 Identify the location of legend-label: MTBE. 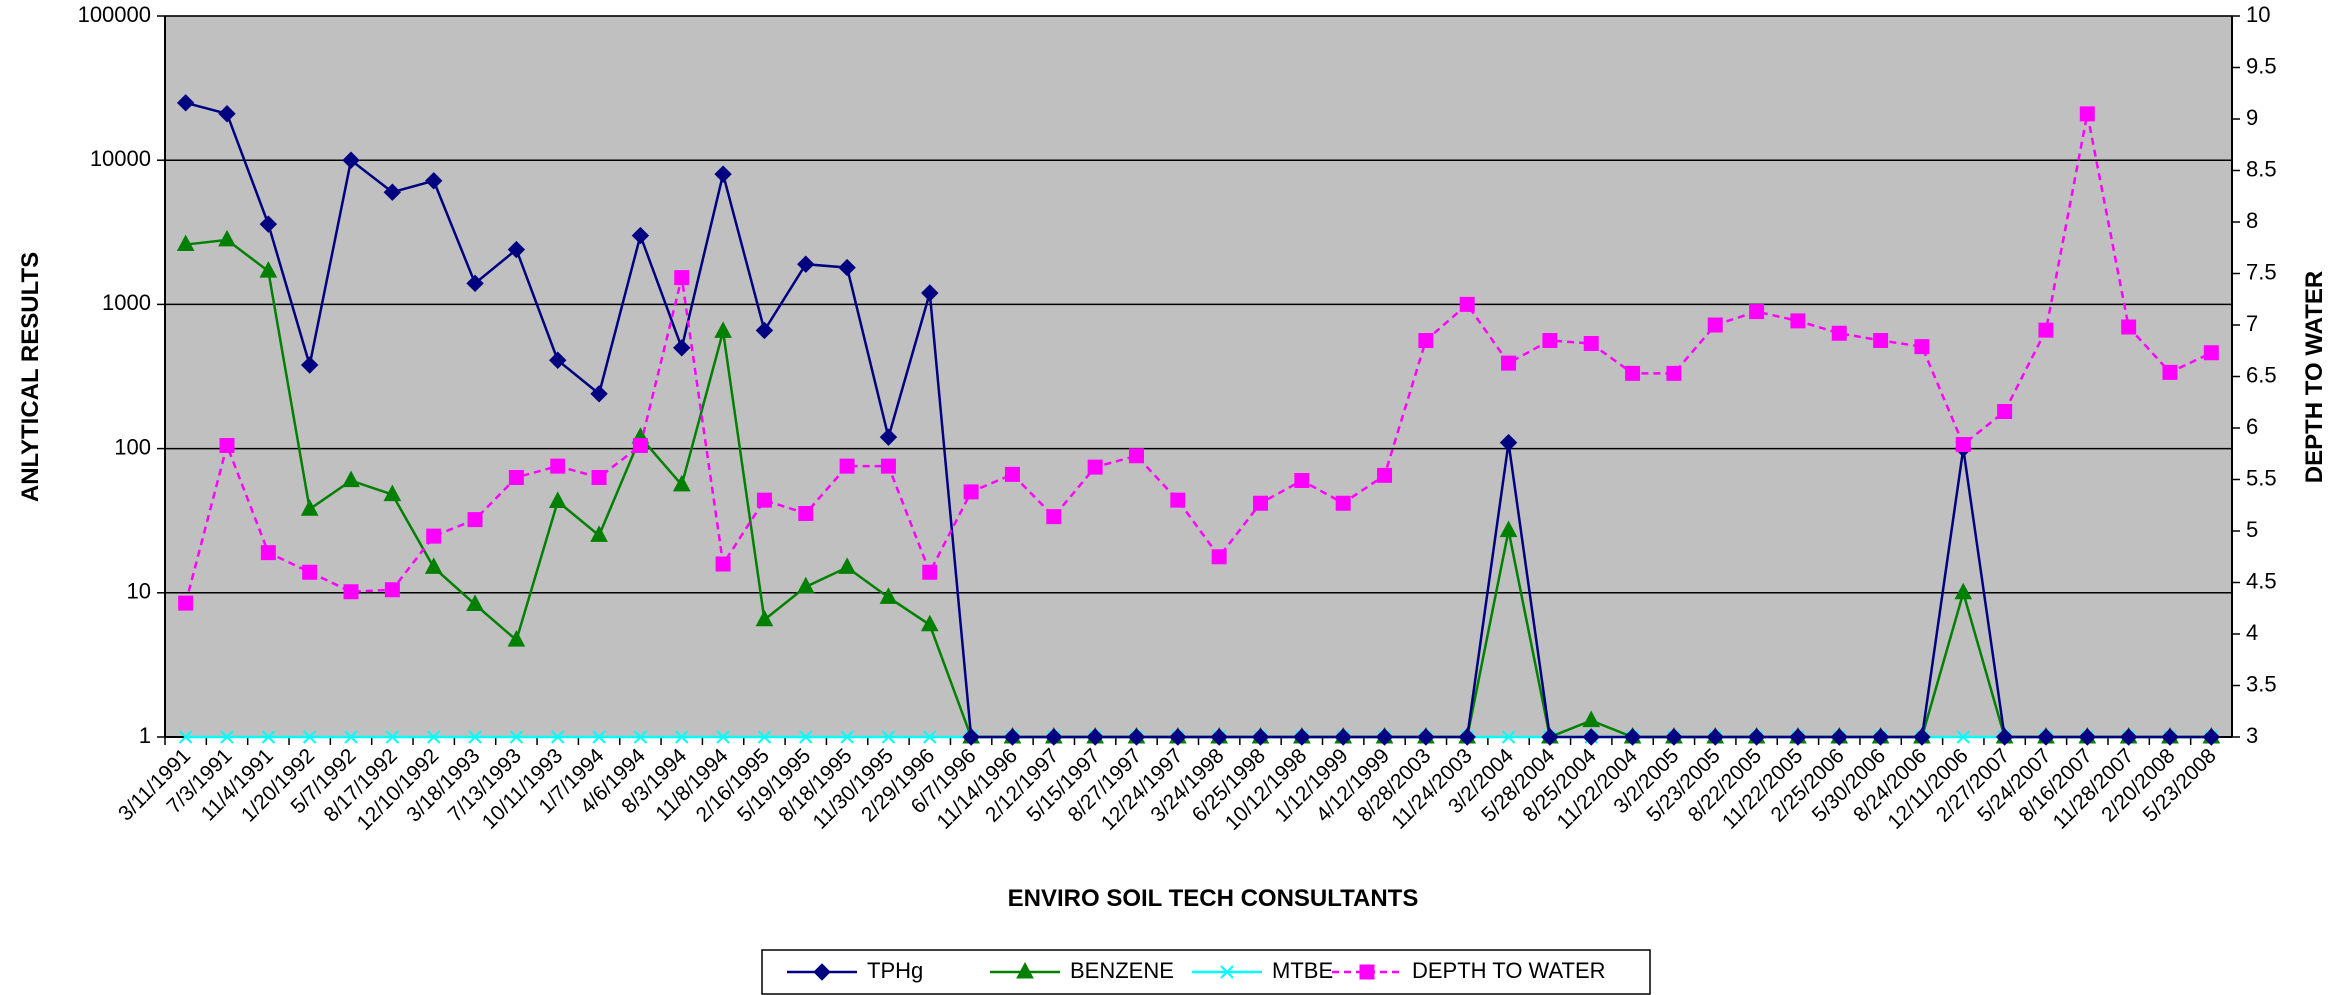
(1302, 970).